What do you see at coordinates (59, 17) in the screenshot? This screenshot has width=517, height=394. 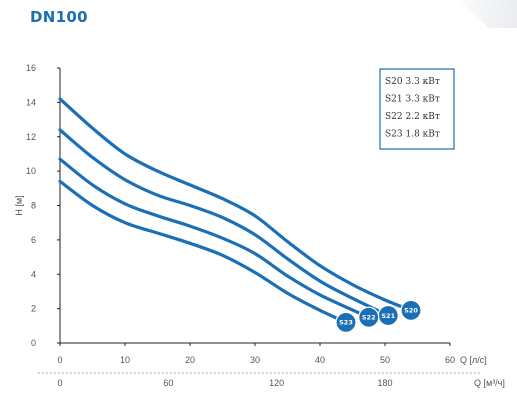 I see `chart-title: DN100` at bounding box center [59, 17].